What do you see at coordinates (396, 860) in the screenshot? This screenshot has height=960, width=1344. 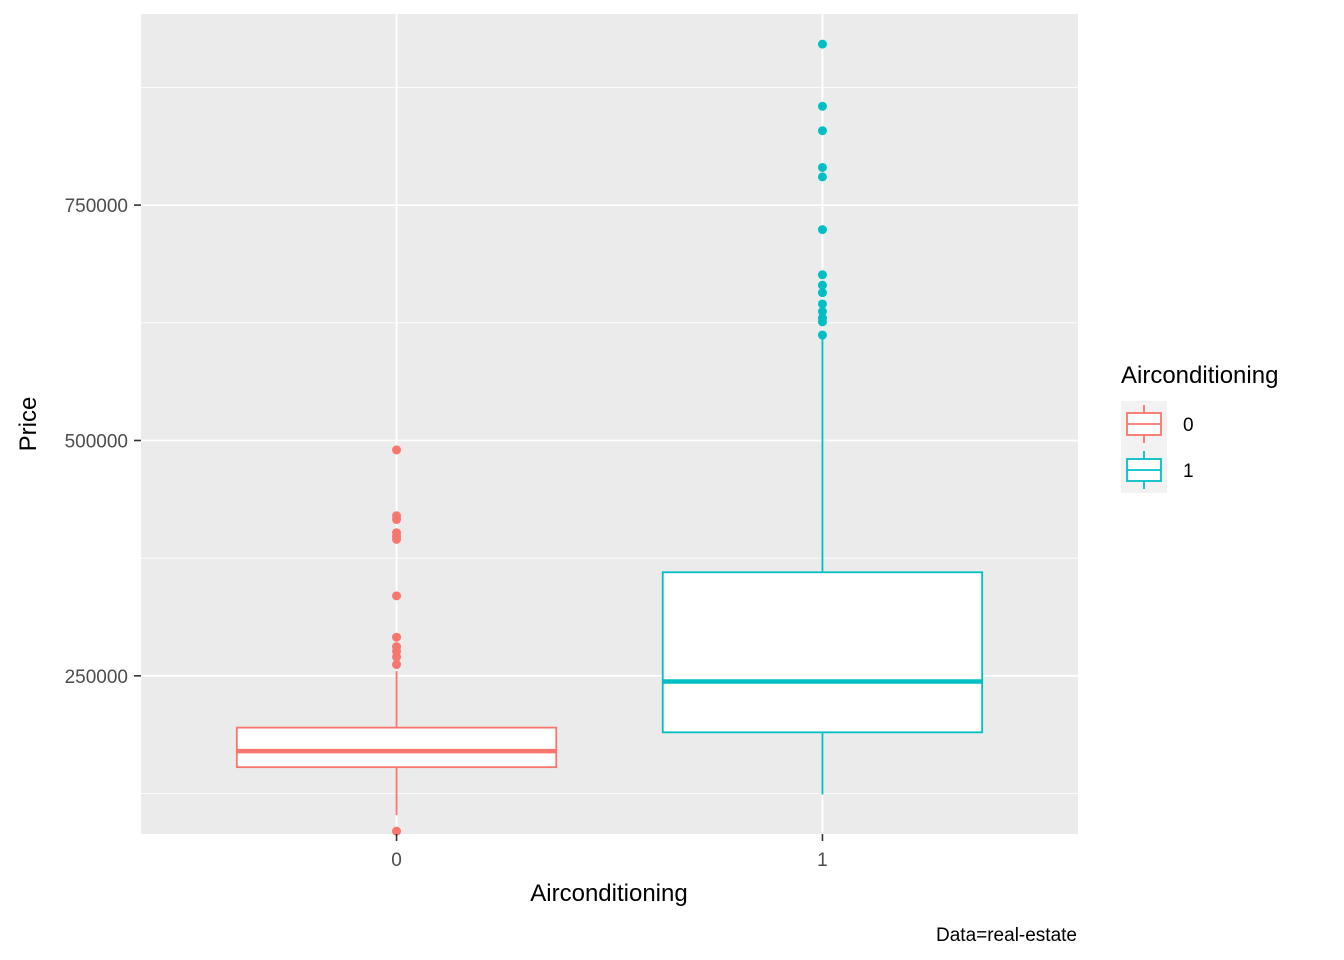 I see `x-tick-label: 0` at bounding box center [396, 860].